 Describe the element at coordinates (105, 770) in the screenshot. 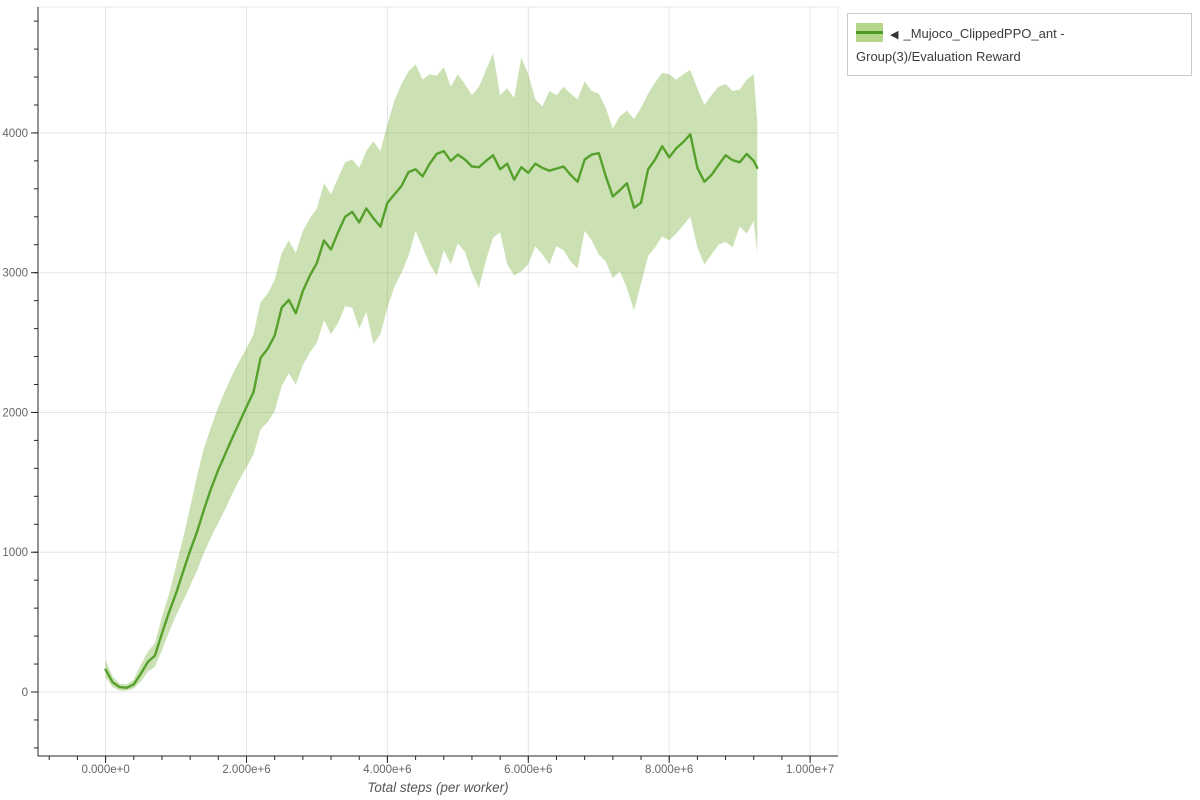

I see `x-tick-label: 0.000e+0` at that location.